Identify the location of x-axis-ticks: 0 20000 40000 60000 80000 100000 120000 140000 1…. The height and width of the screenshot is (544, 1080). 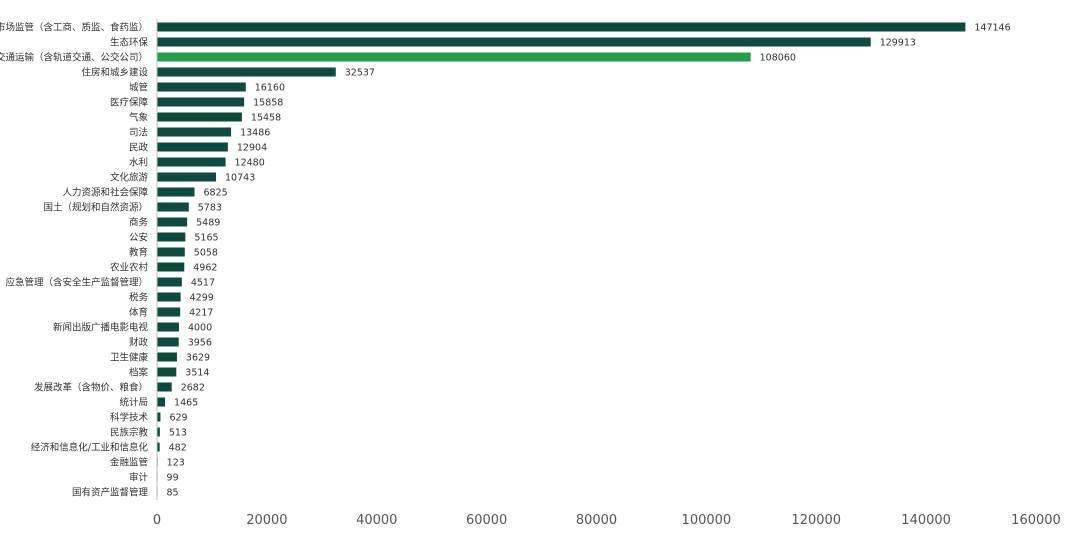
(607, 520).